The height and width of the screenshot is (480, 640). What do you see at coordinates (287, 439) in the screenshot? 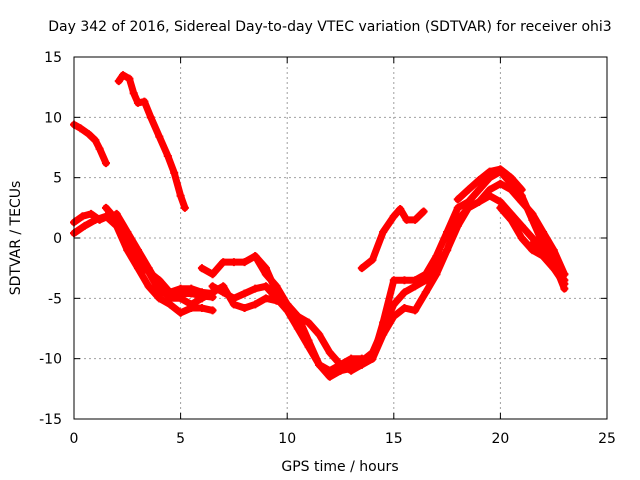
I see `x-tick-label-2: 10` at bounding box center [287, 439].